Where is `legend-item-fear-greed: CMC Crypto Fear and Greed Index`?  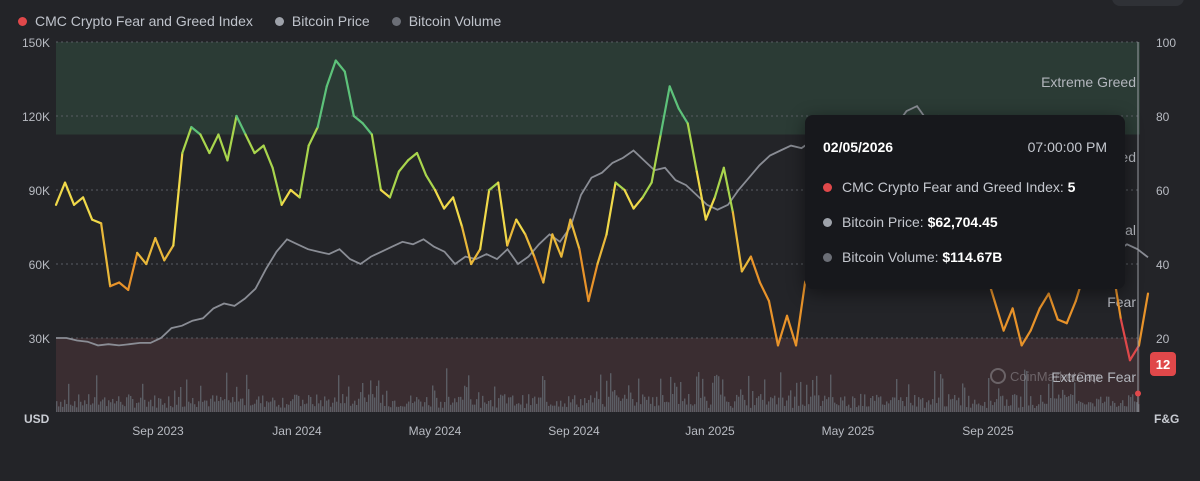
legend-item-fear-greed: CMC Crypto Fear and Greed Index is located at coordinates (135, 21).